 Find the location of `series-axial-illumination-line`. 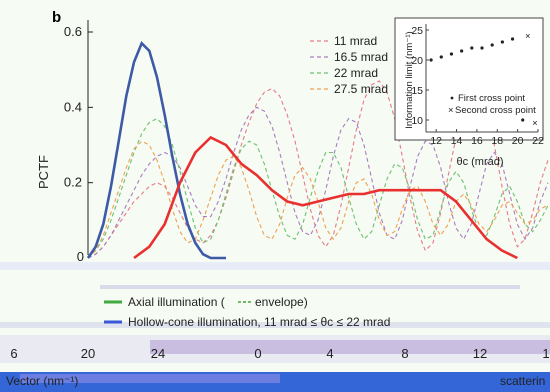

series-axial-illumination-line is located at coordinates (156, 150).